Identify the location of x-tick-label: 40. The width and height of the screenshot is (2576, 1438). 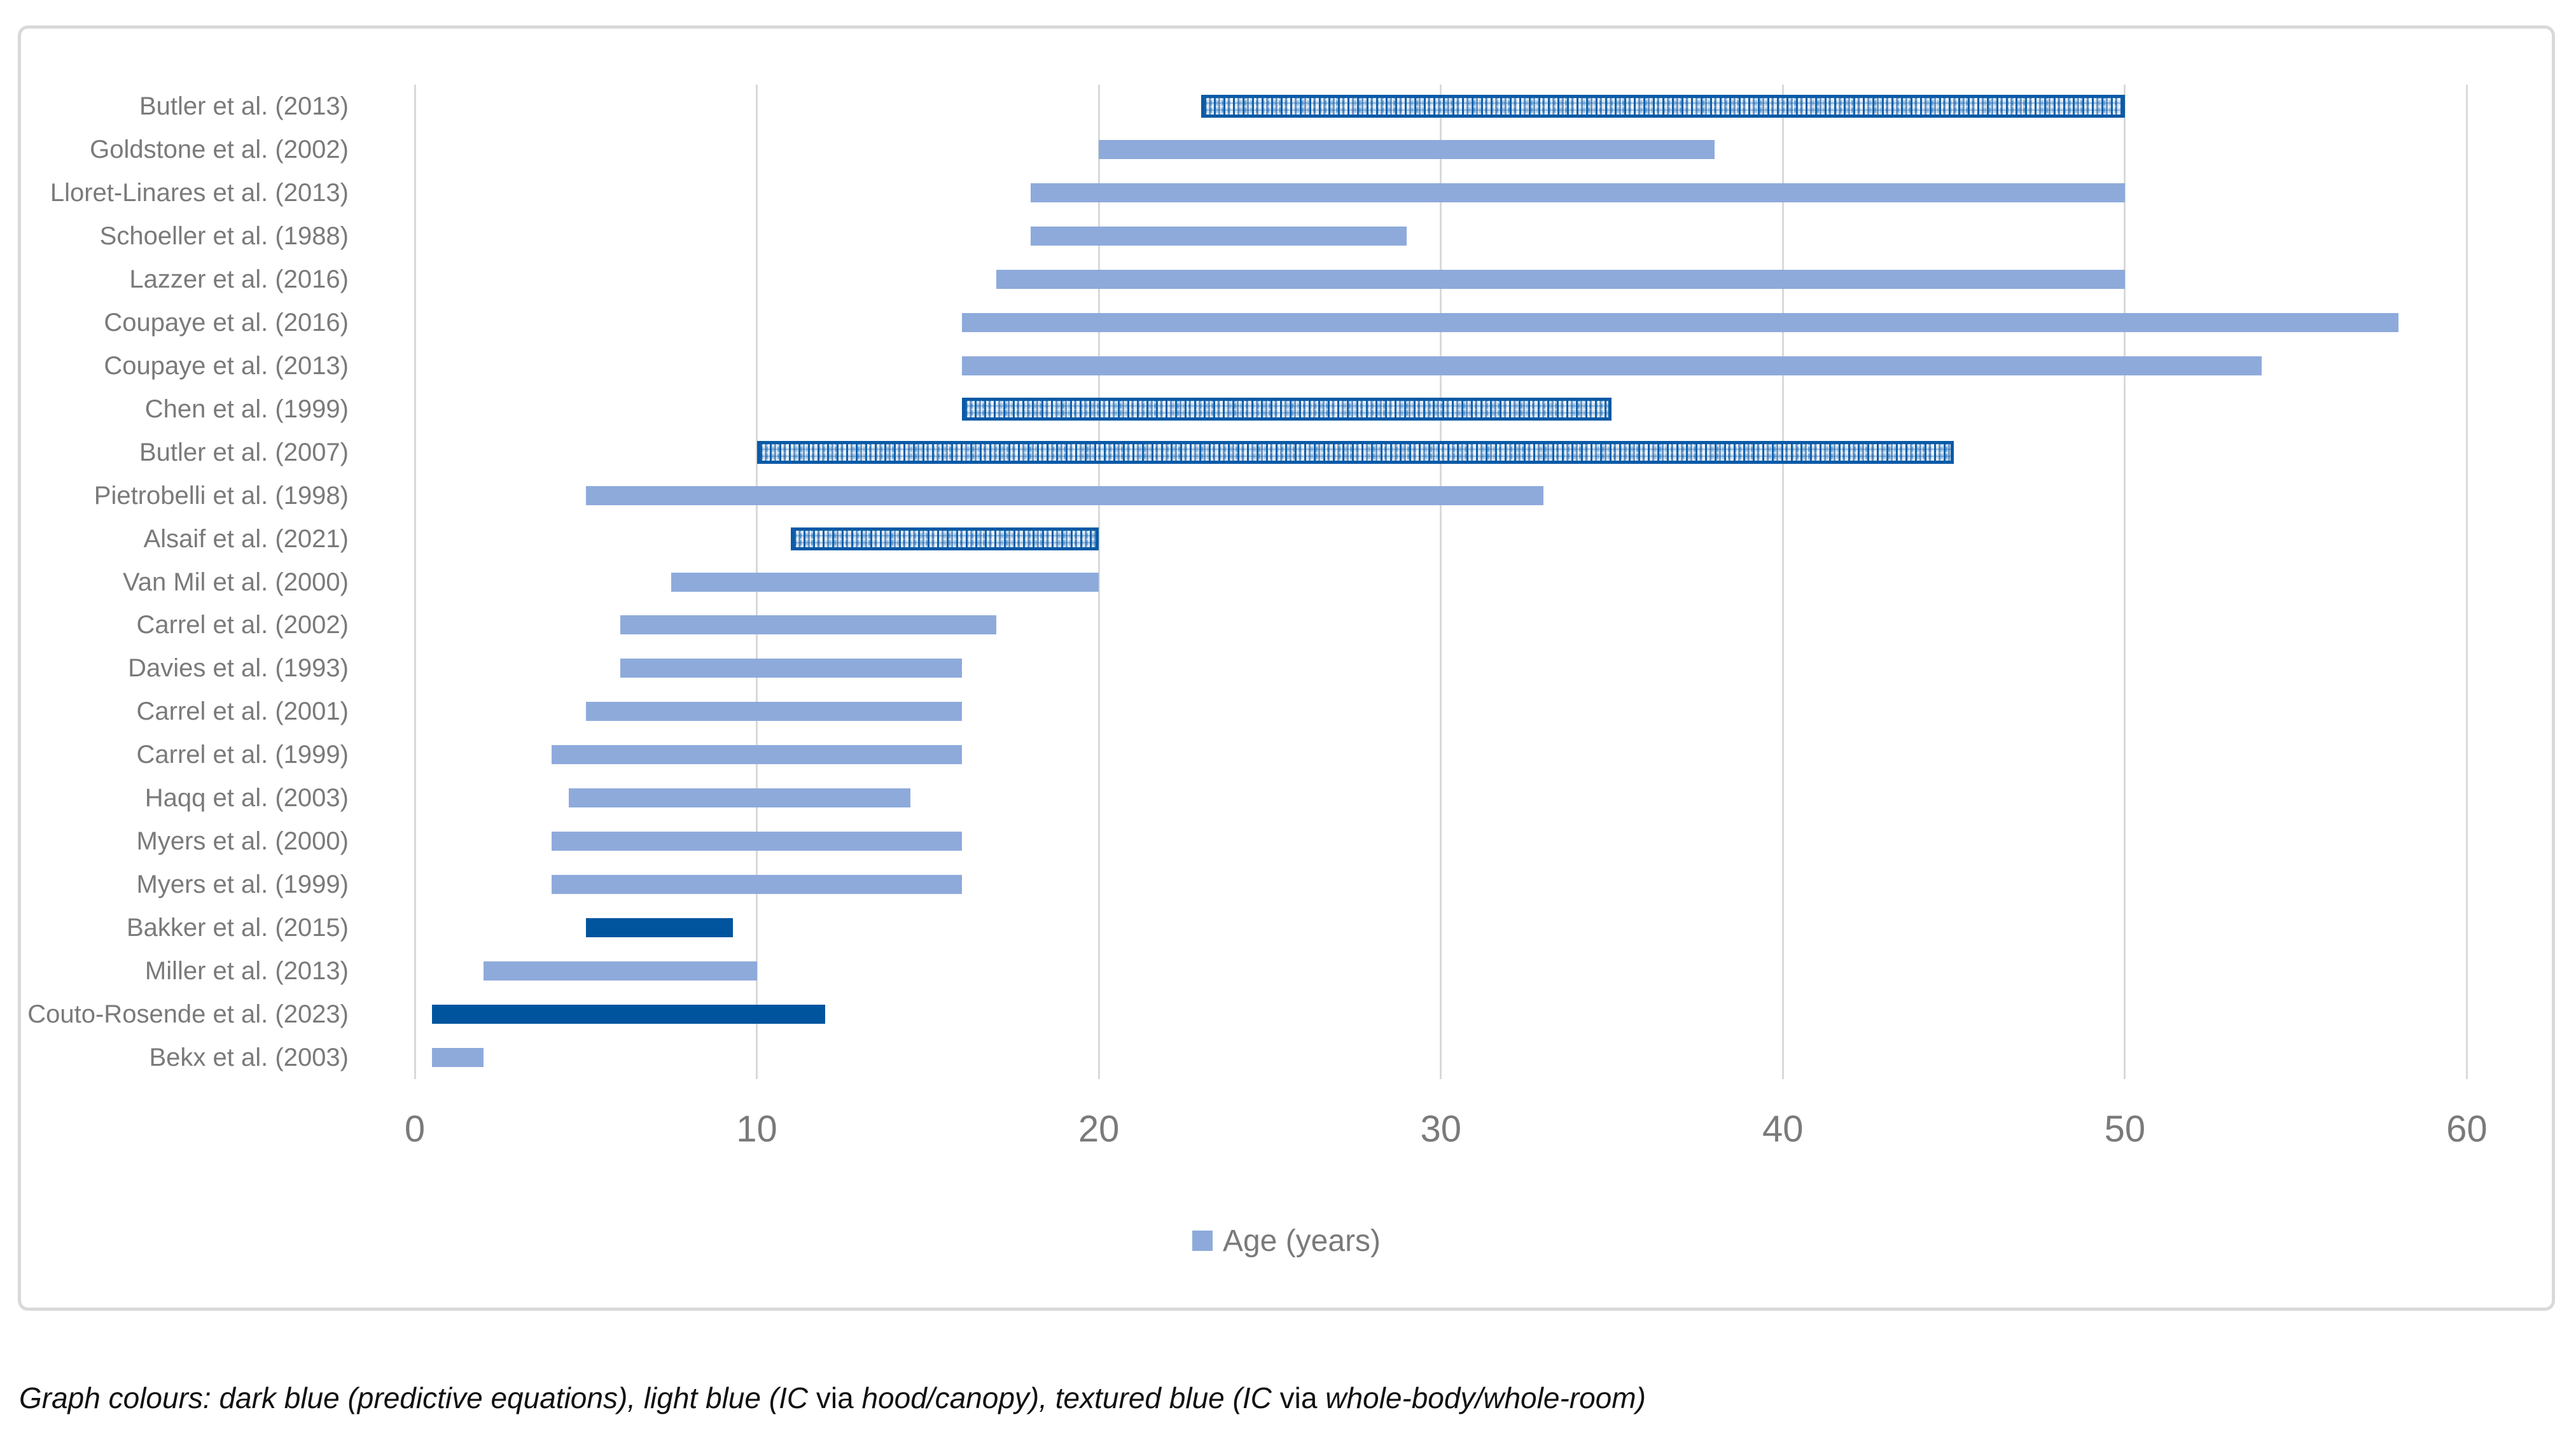
(1783, 1129).